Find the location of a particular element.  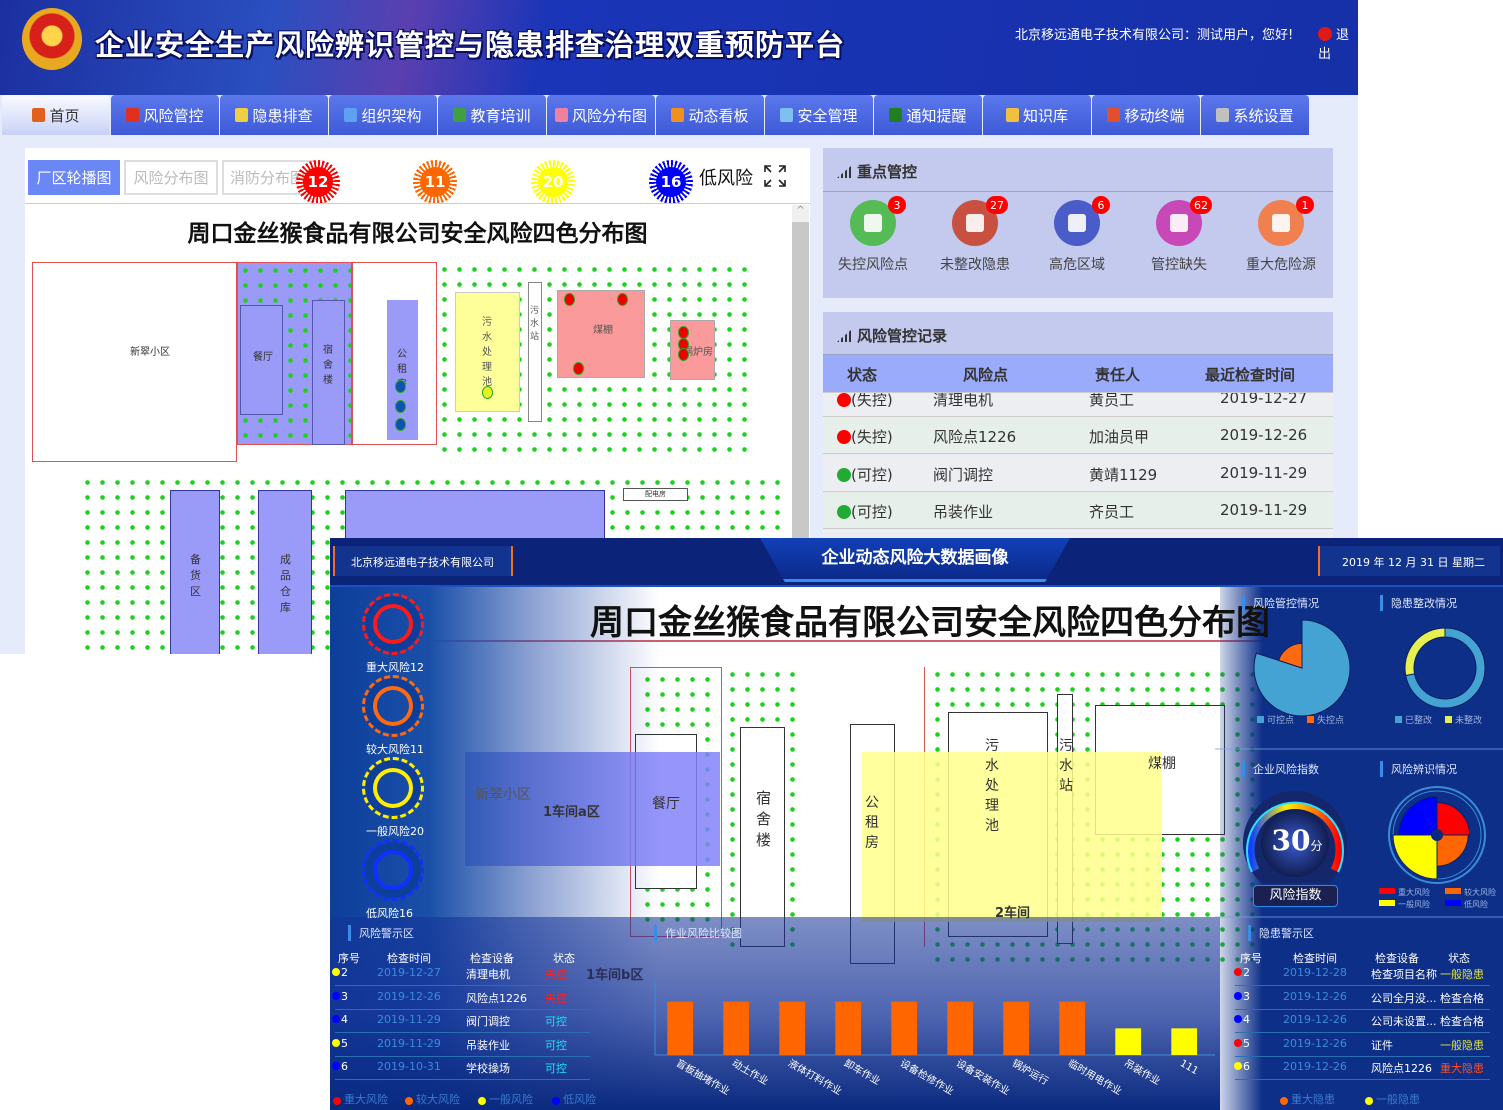

nav-tab: 教育培训 is located at coordinates (492, 115).